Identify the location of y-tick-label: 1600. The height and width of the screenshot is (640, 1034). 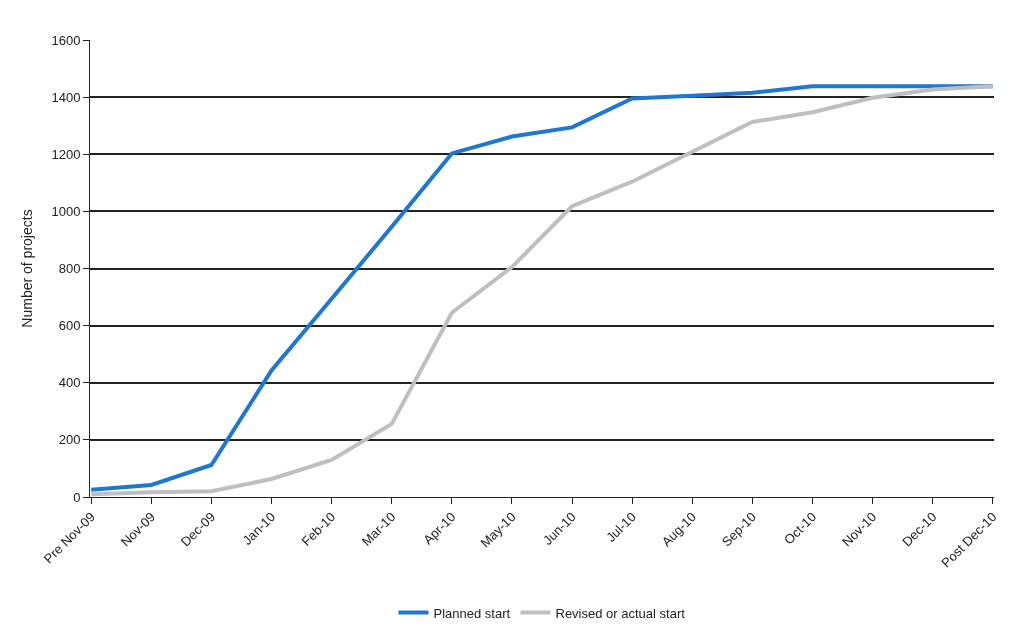
(66, 40).